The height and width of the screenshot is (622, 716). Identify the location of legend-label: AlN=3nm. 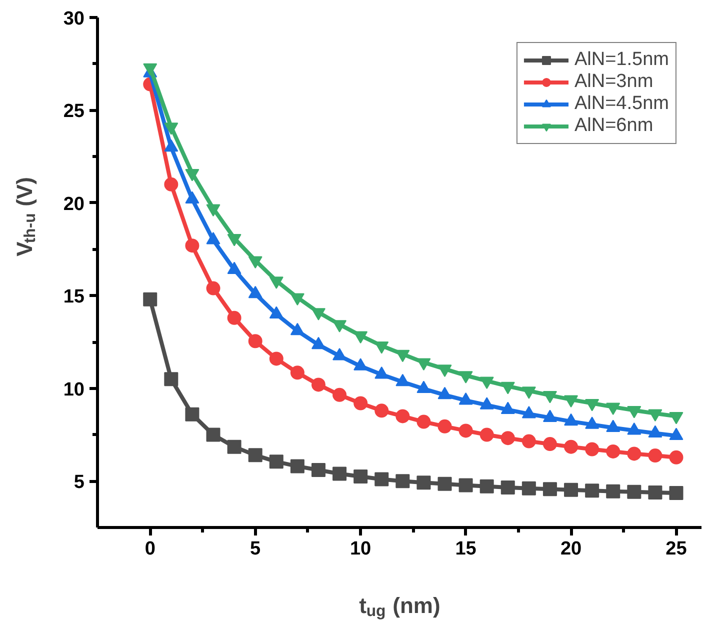
(614, 82).